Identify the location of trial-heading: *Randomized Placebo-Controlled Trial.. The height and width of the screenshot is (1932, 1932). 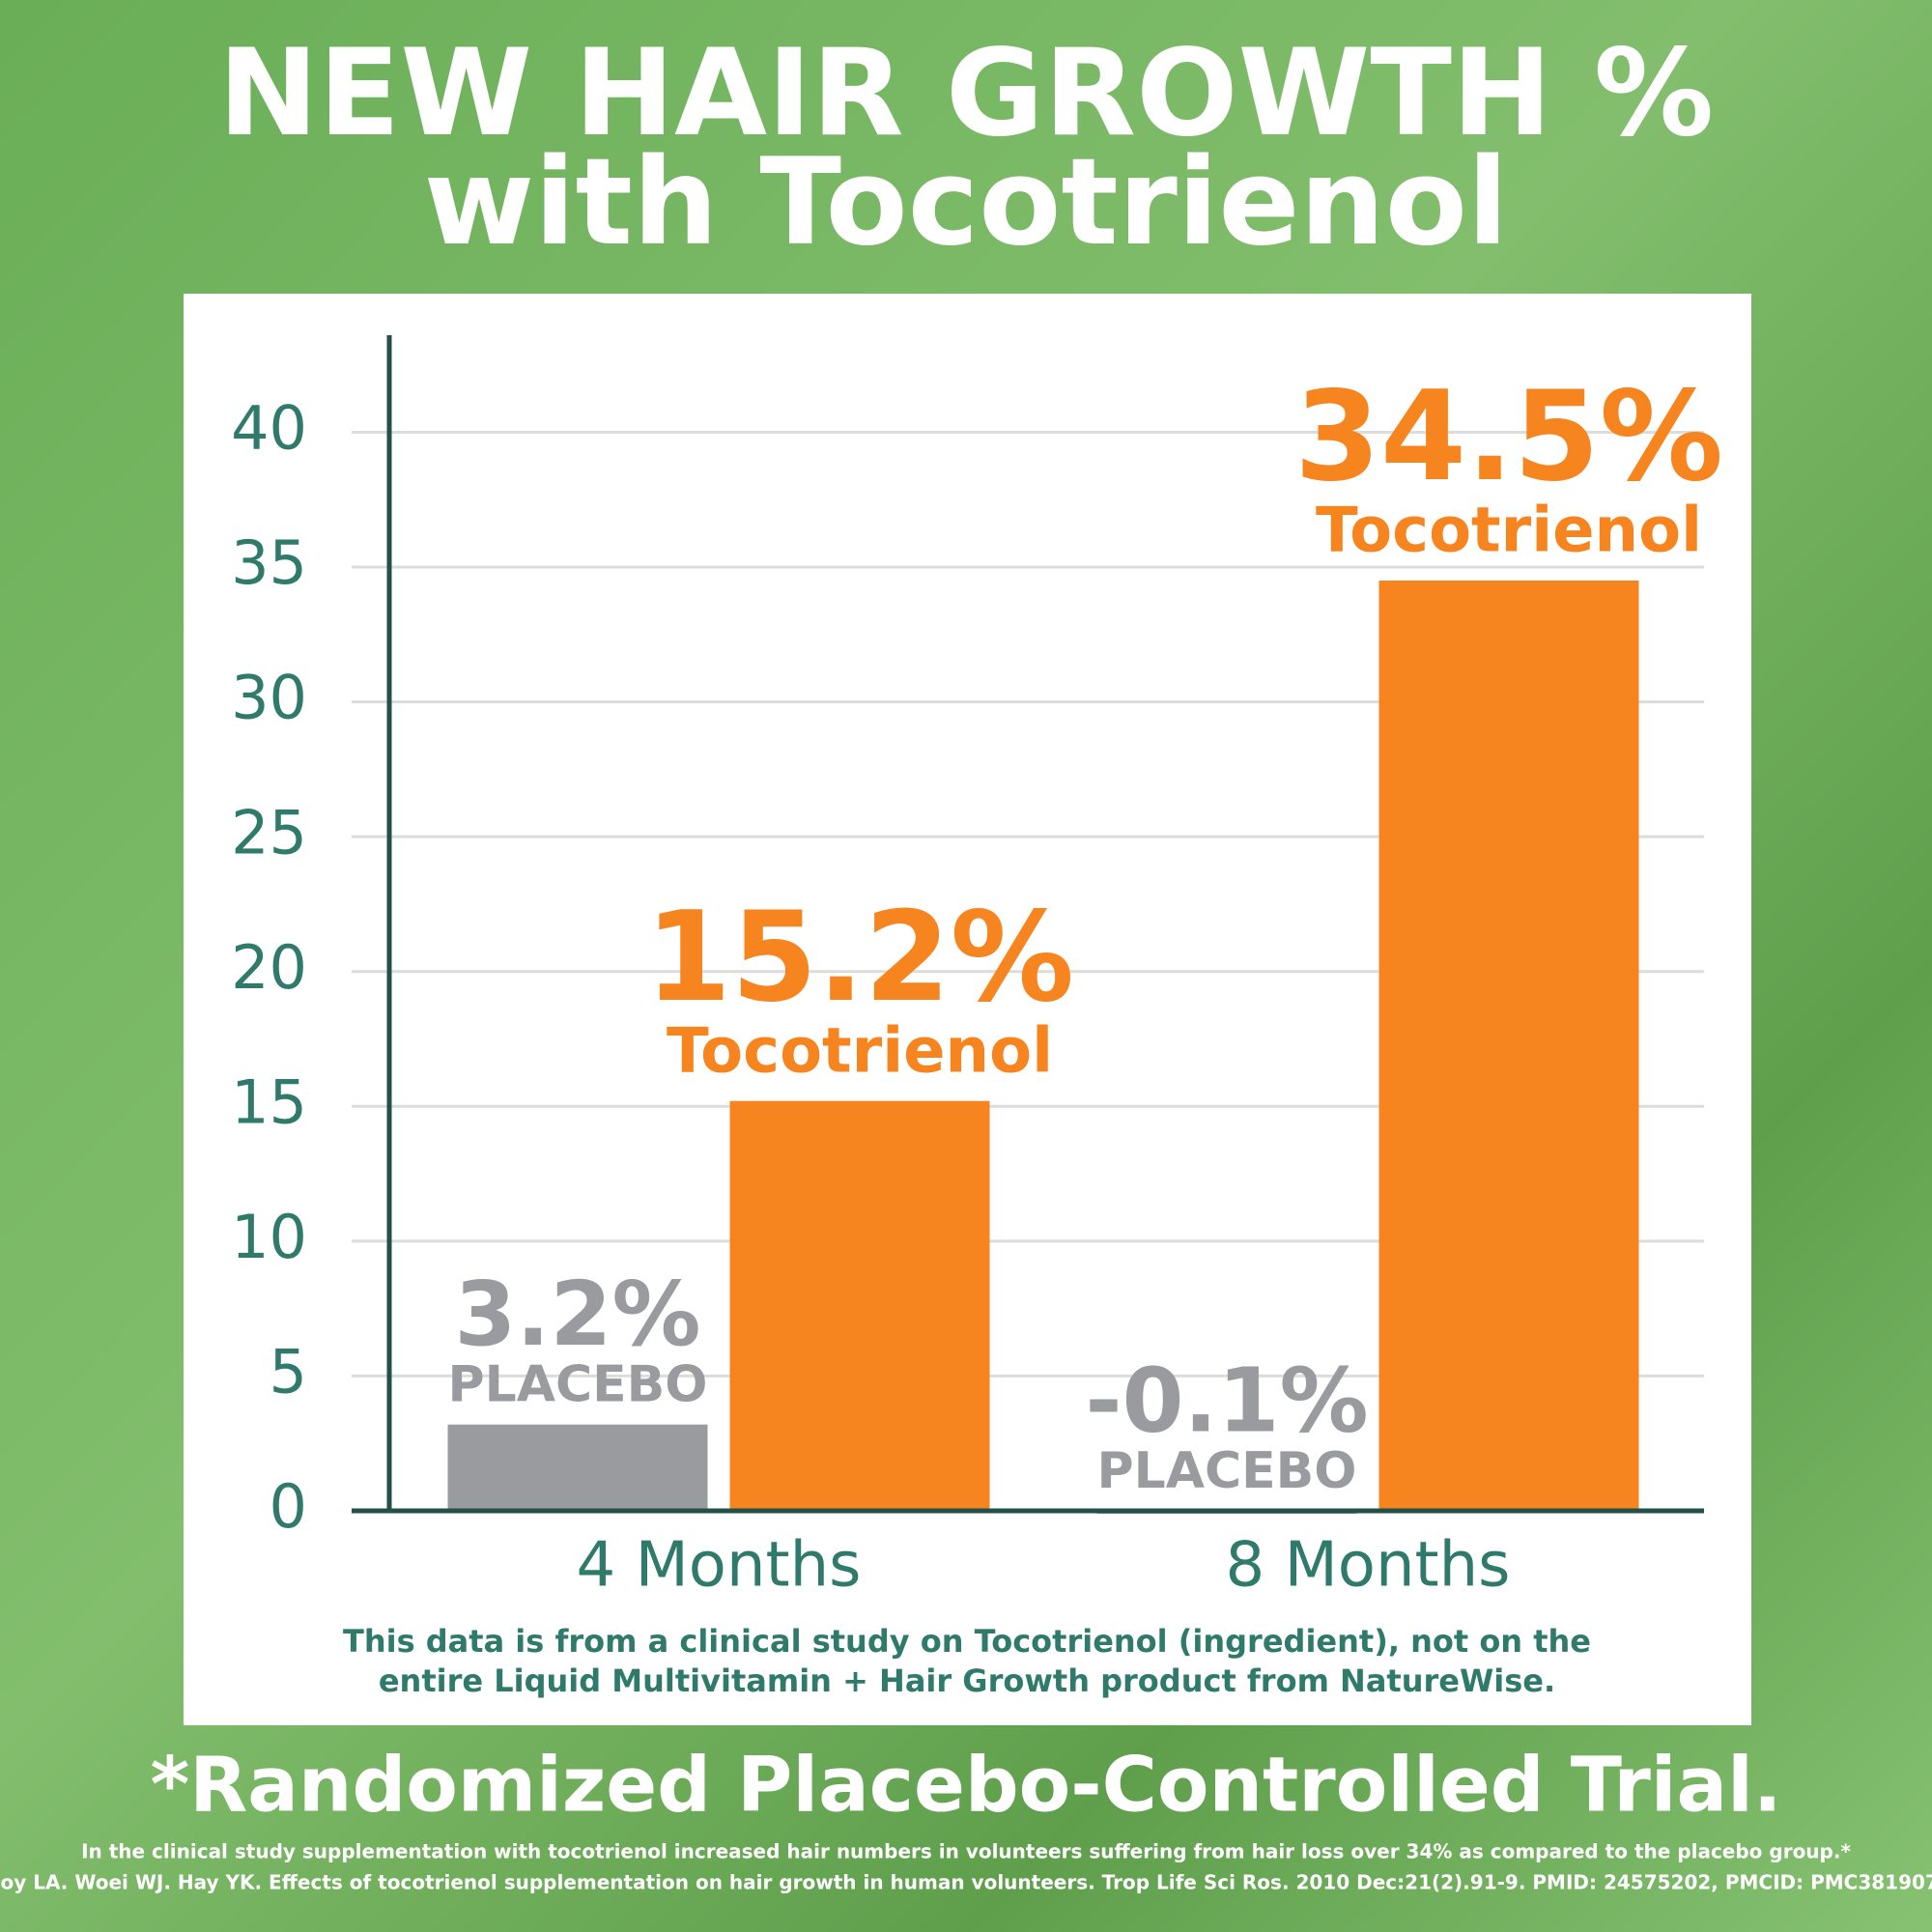
(965, 1785).